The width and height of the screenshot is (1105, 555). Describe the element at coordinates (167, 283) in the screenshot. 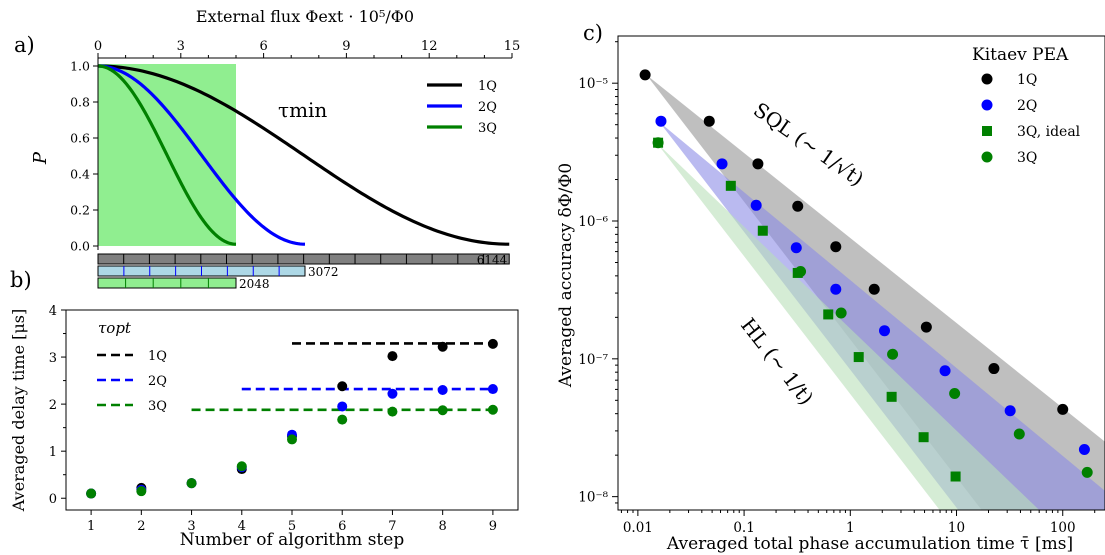

I see `bar-2048` at that location.